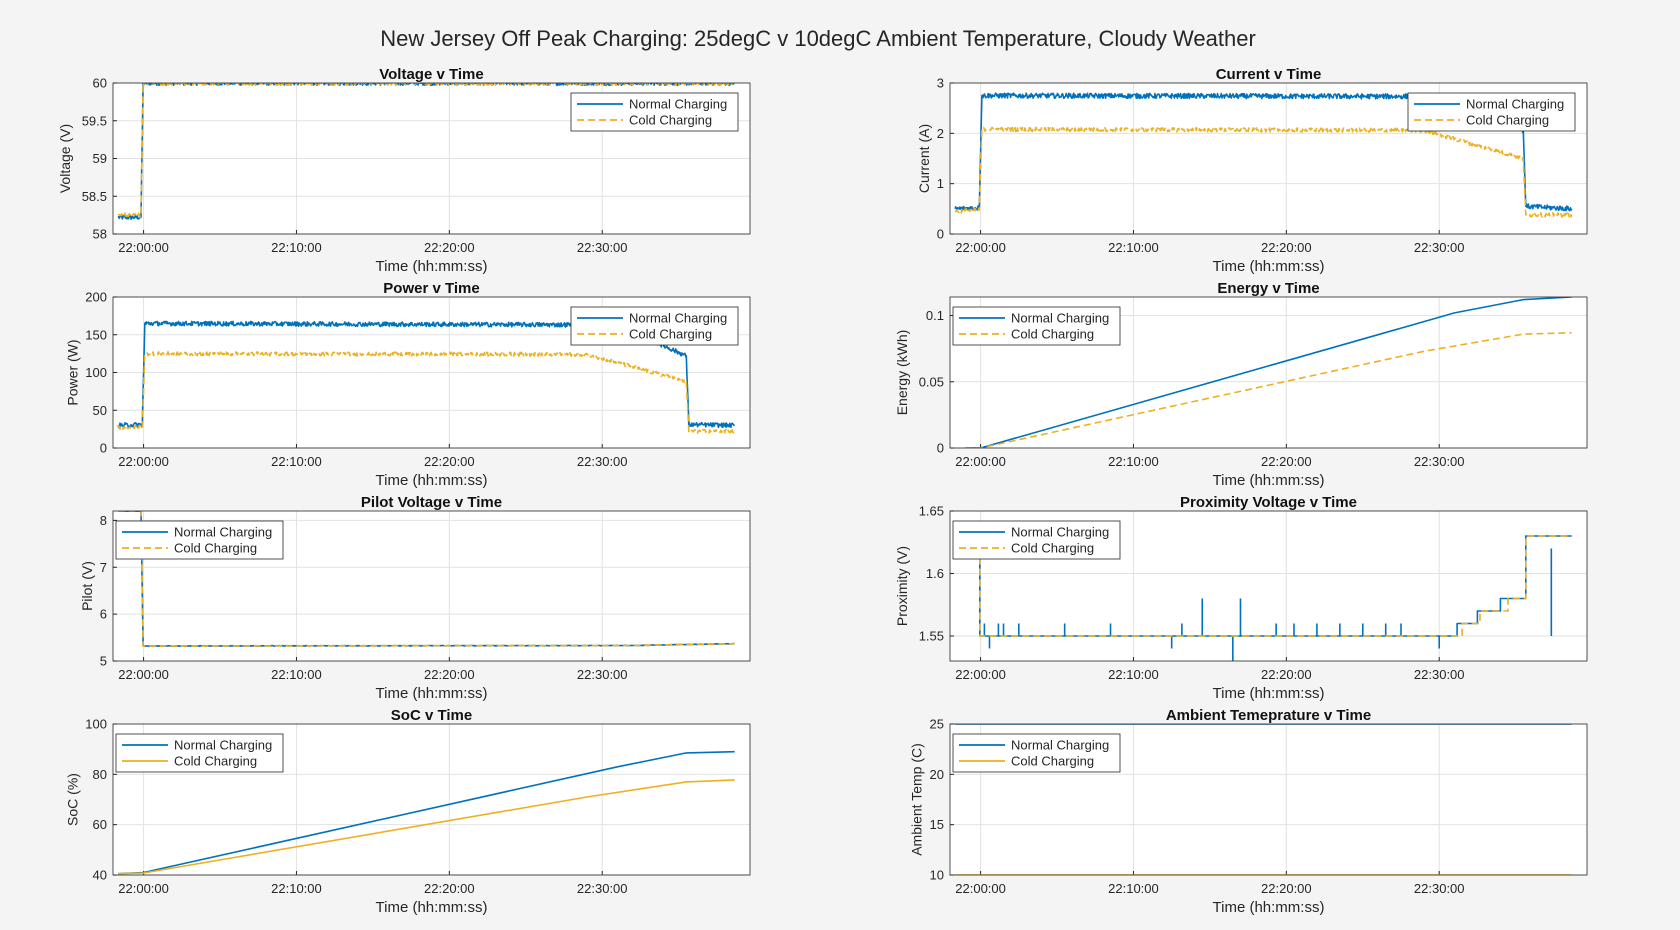 The width and height of the screenshot is (1680, 930). I want to click on series-line-normal, so click(1268, 372).